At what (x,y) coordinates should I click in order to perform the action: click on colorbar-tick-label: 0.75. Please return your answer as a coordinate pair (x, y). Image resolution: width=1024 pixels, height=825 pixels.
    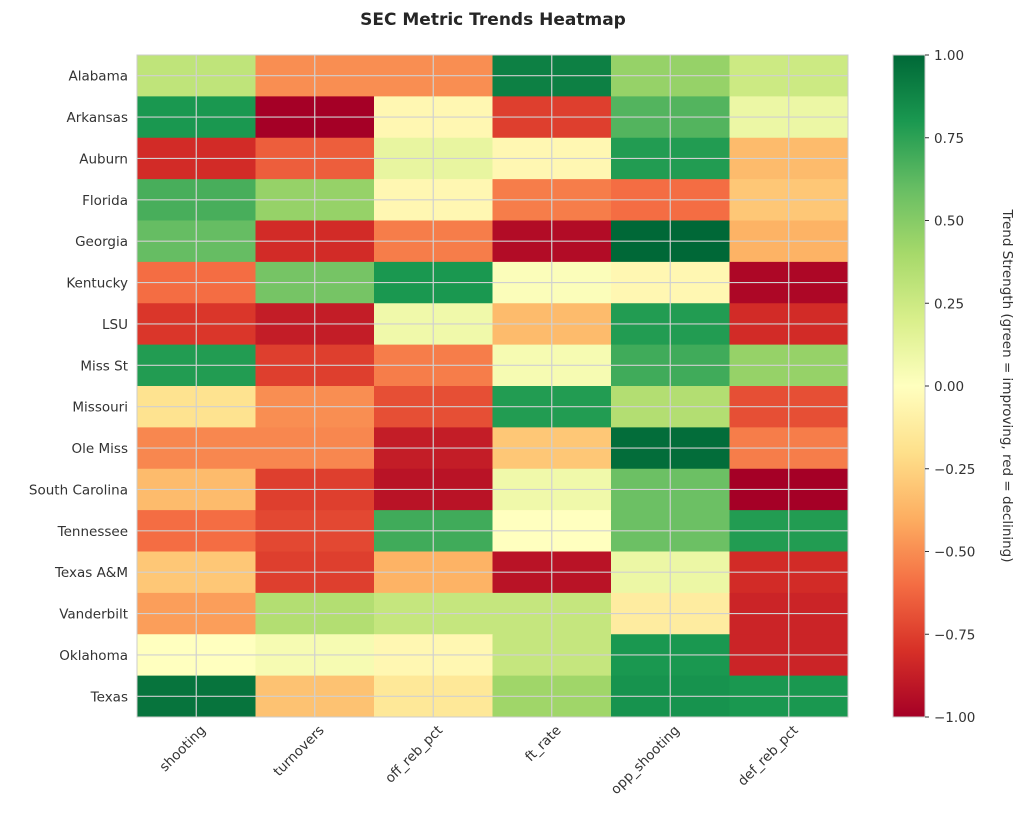
    Looking at the image, I should click on (949, 139).